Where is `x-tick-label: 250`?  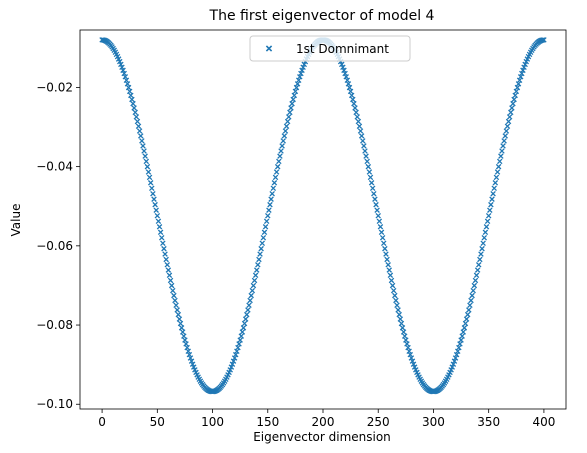 x-tick-label: 250 is located at coordinates (378, 422).